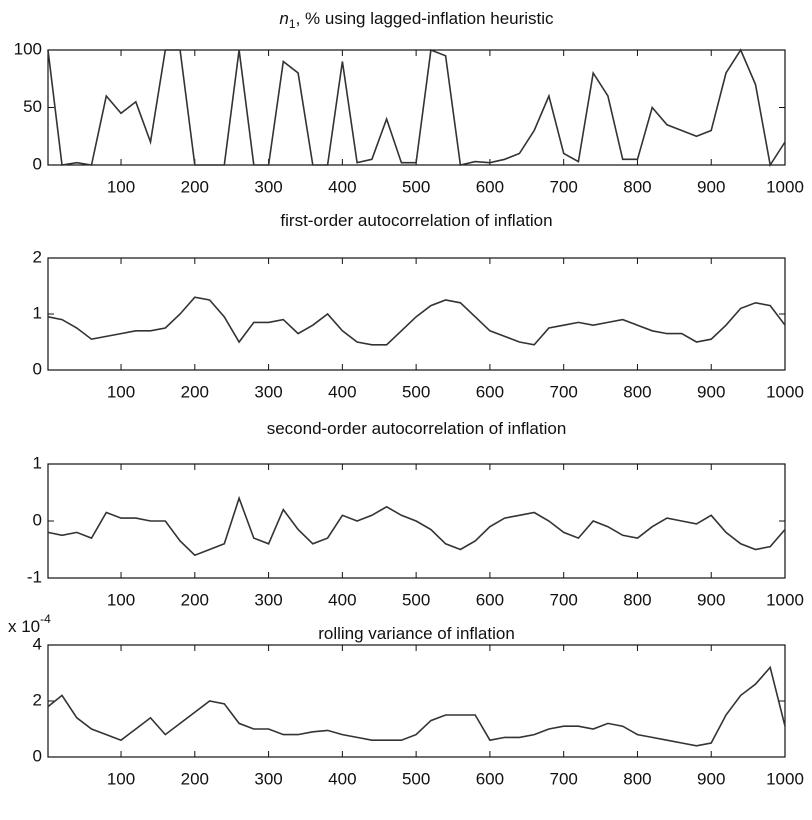 The height and width of the screenshot is (820, 812). I want to click on chart-title: rolling variance of inflation, so click(416, 633).